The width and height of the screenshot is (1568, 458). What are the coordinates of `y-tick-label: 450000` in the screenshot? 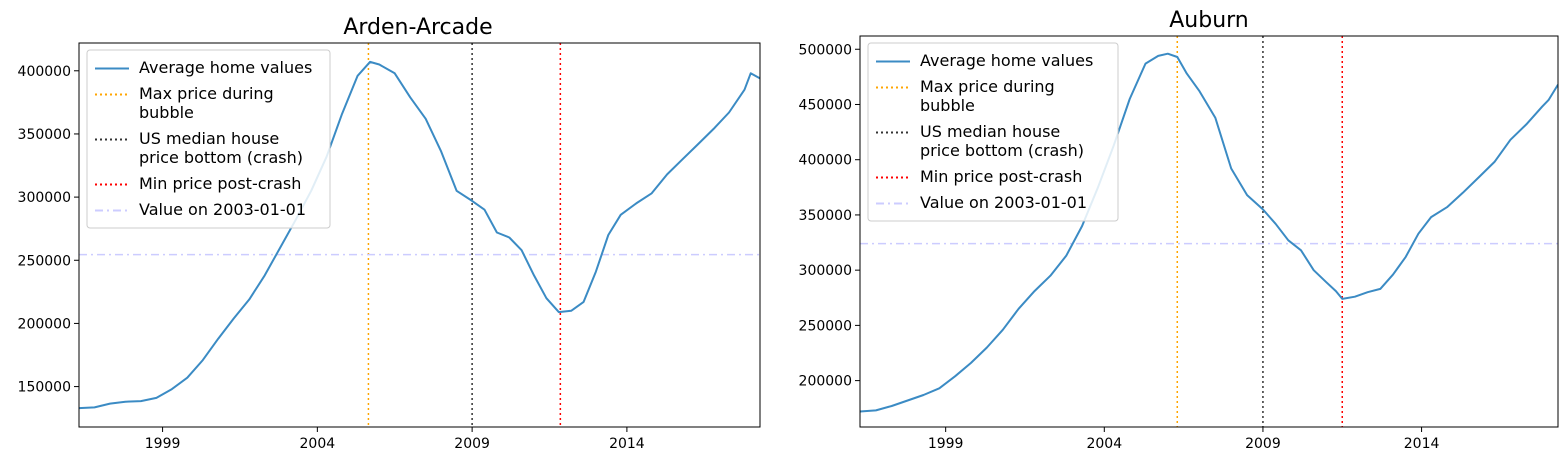 It's located at (825, 105).